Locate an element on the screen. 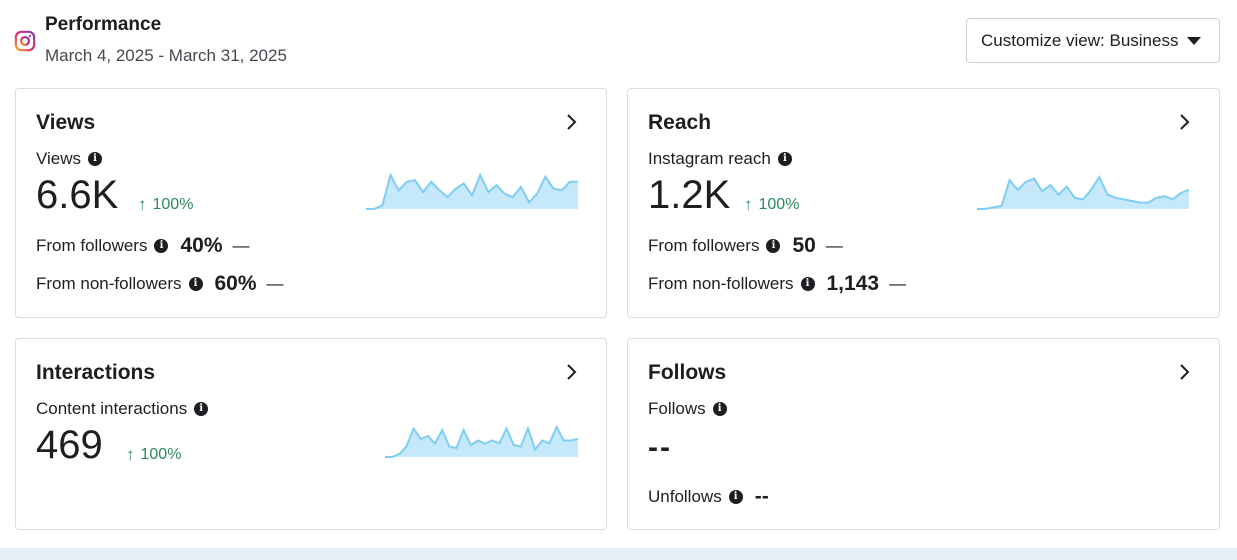 Image resolution: width=1237 pixels, height=560 pixels. metric-label: Content interactions i is located at coordinates (122, 409).